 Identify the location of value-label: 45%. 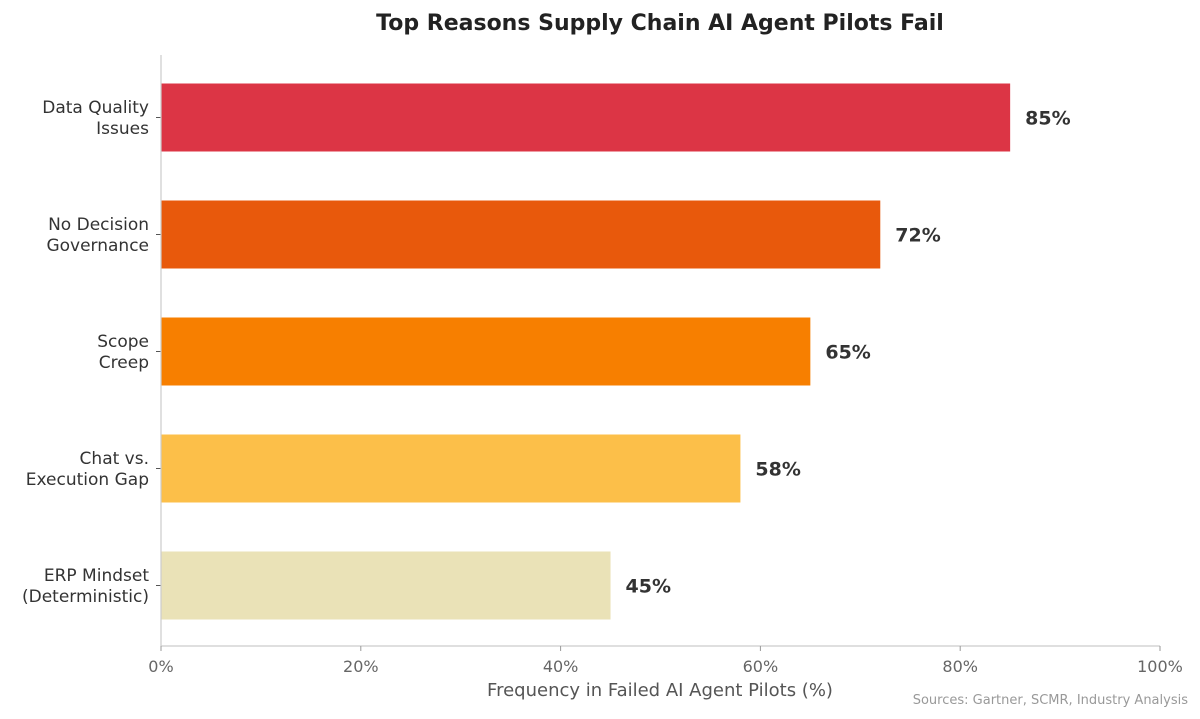
(648, 587).